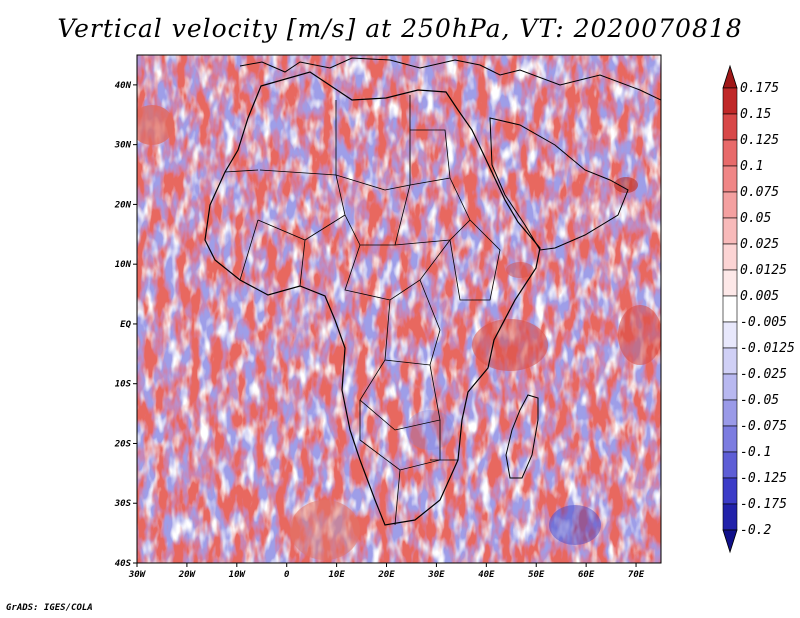  Describe the element at coordinates (123, 86) in the screenshot. I see `lat-tick-label: 40N` at that location.